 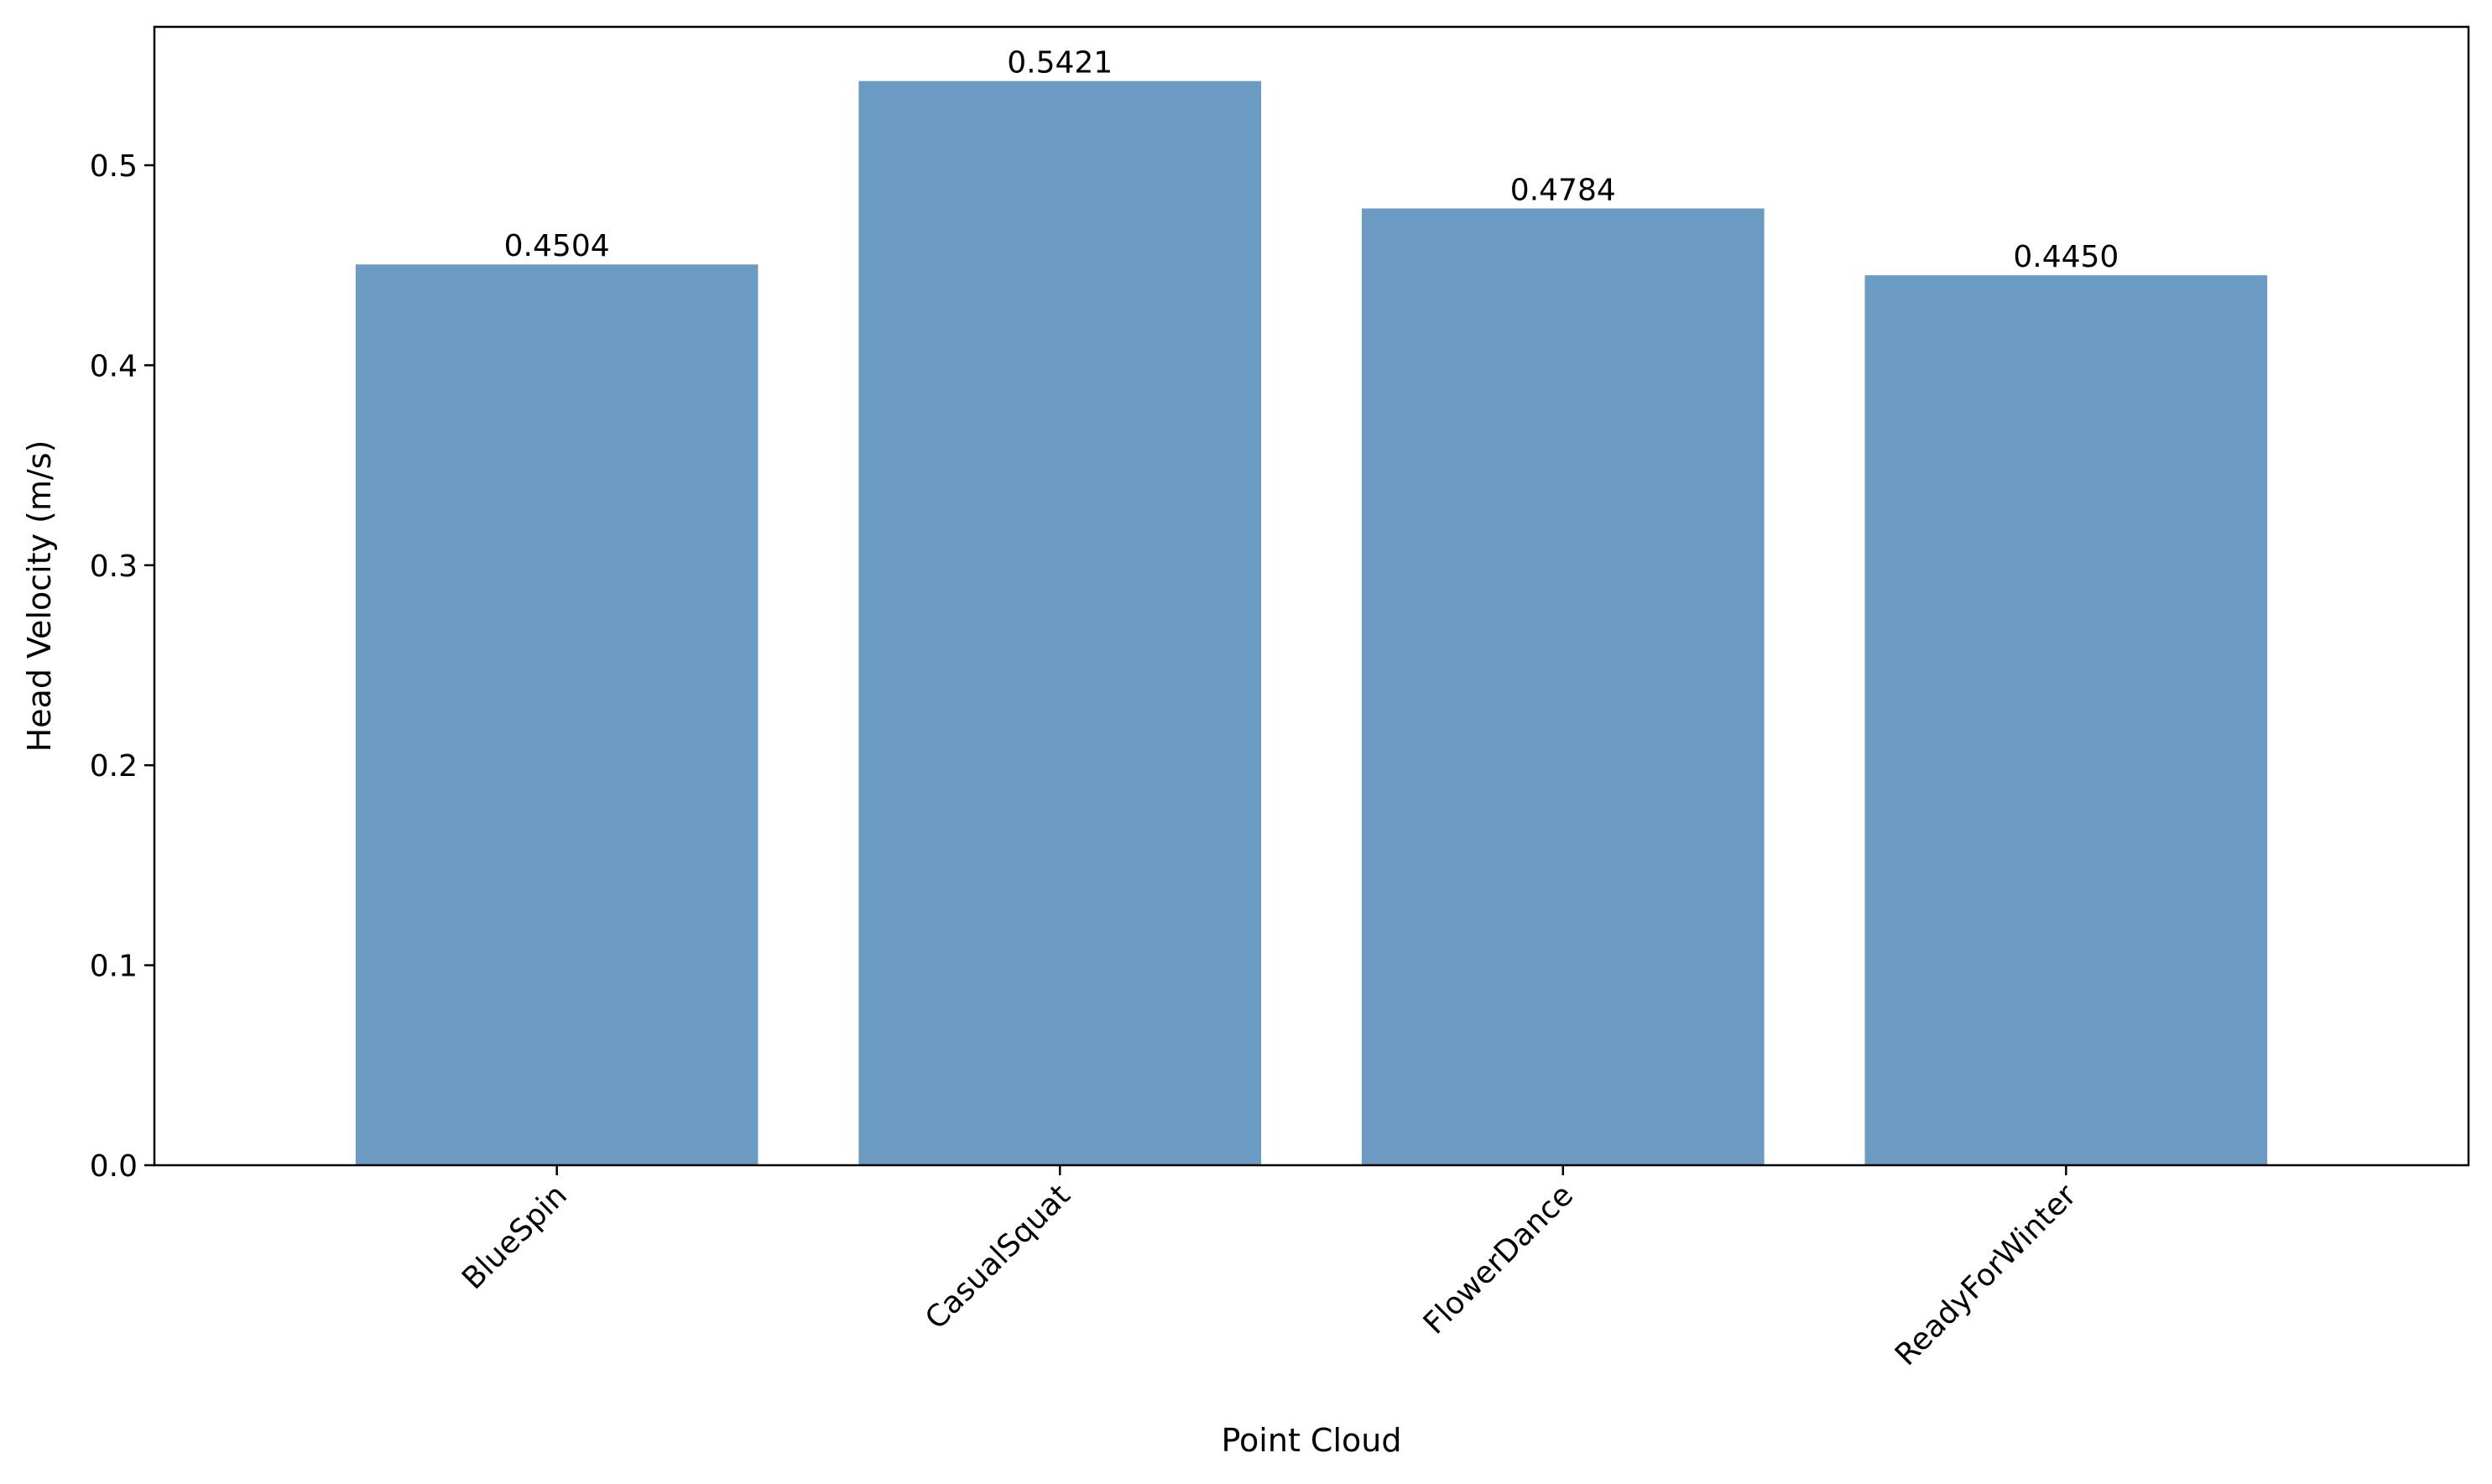 I want to click on x-tick-label-flowerdance: FlowerDance, so click(x=1498, y=1259).